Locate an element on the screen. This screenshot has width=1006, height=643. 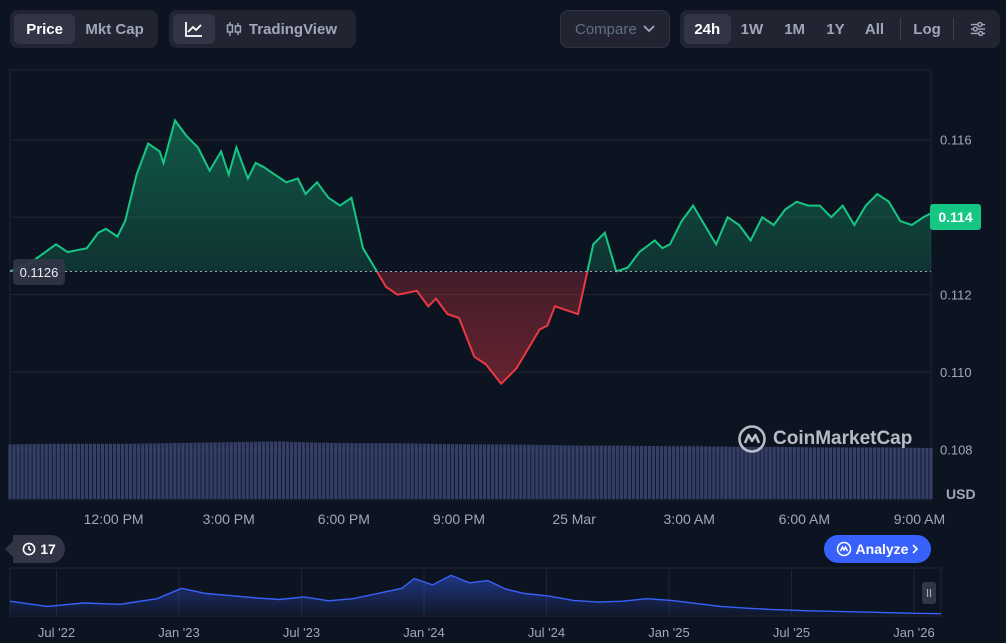
range-1y: 1Y is located at coordinates (835, 29).